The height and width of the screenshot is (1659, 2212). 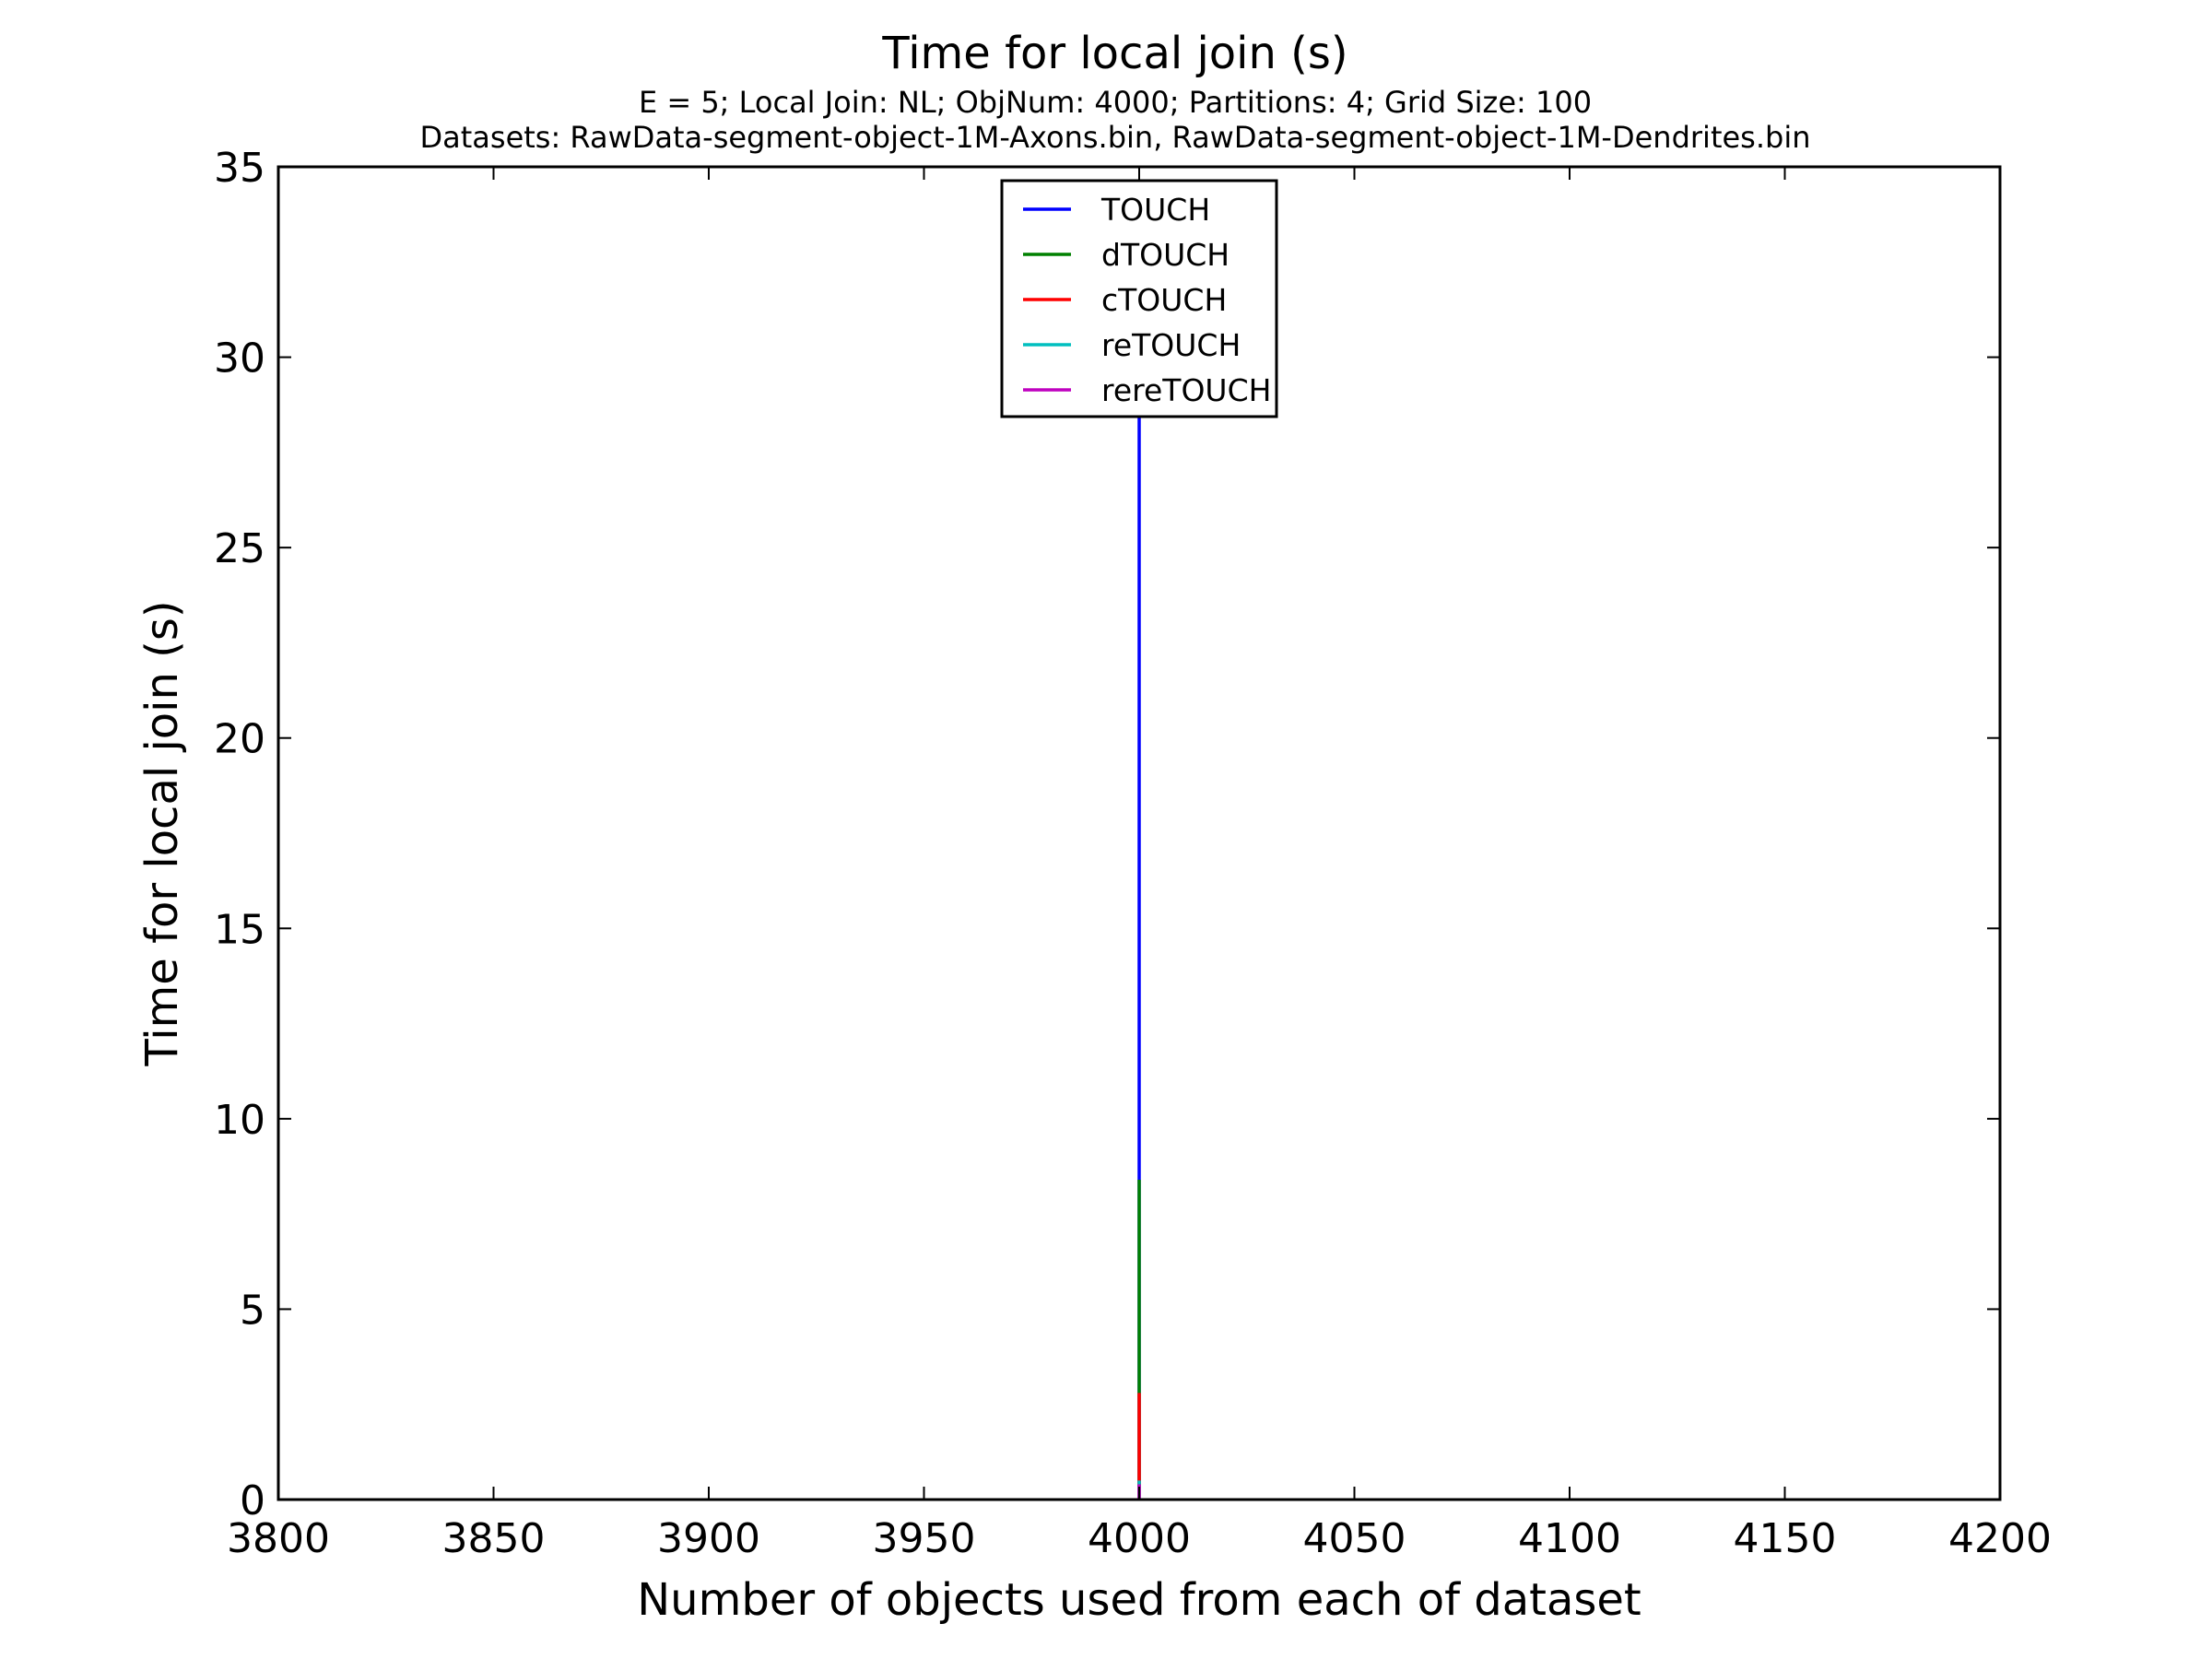 What do you see at coordinates (1114, 53) in the screenshot?
I see `chart-title: Time for local join (s)` at bounding box center [1114, 53].